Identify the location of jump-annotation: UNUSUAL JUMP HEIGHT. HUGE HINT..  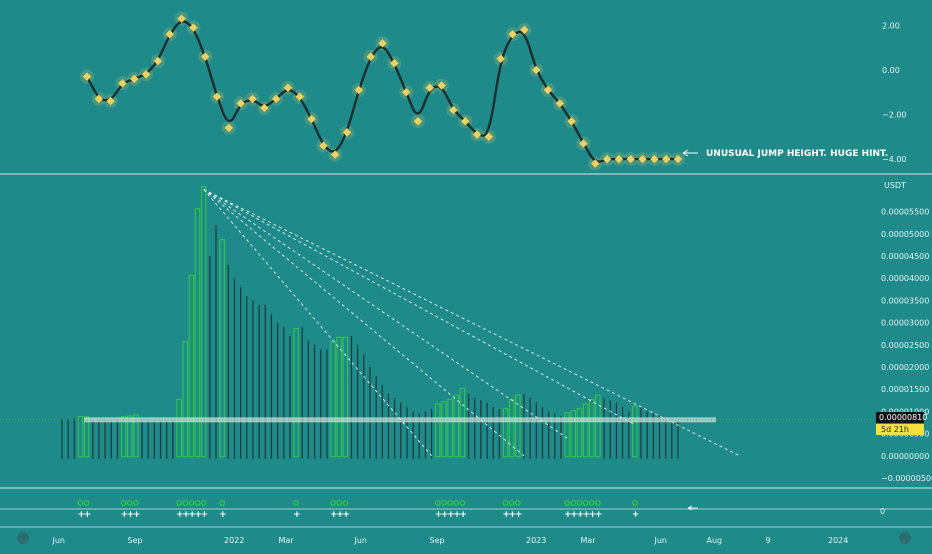
(785, 154).